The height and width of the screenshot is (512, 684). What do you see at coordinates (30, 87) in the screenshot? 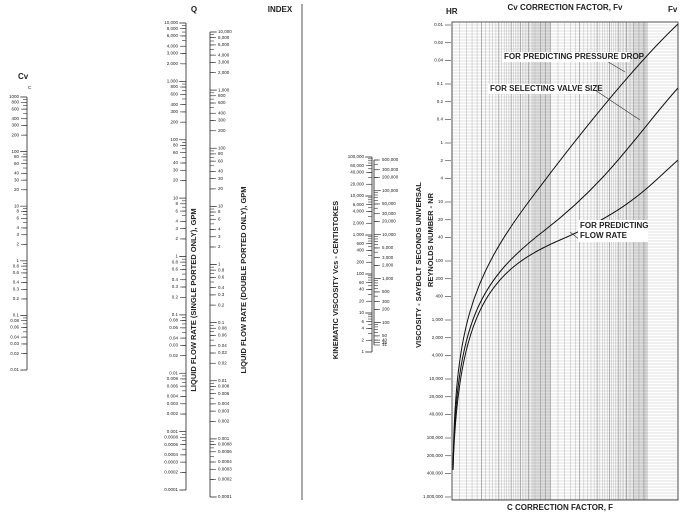
I see `cv-sub: C` at bounding box center [30, 87].